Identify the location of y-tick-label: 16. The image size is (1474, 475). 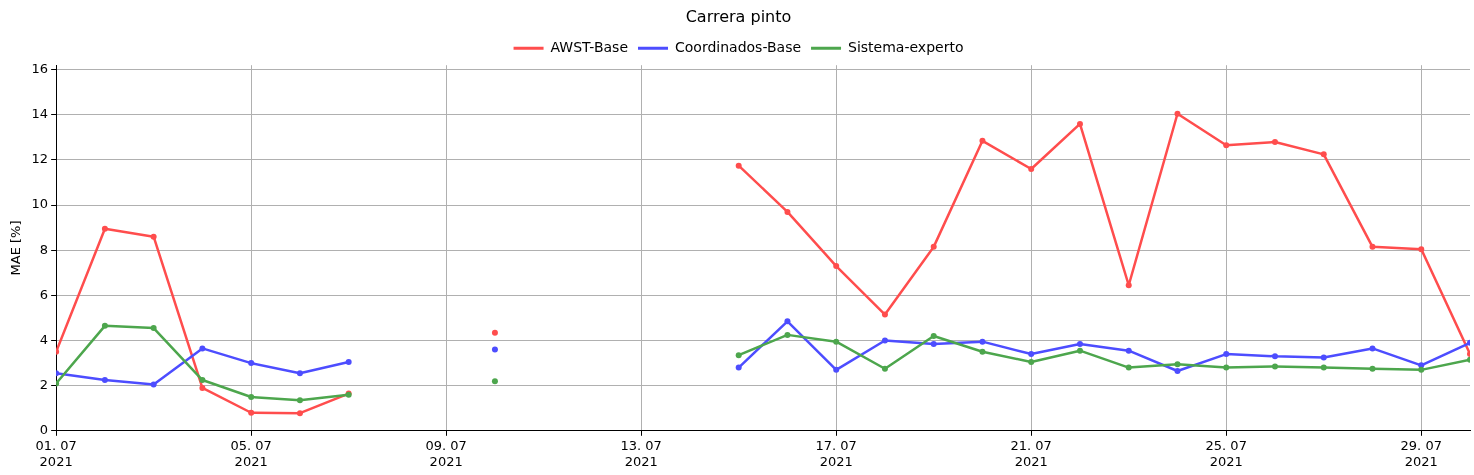
(40, 69).